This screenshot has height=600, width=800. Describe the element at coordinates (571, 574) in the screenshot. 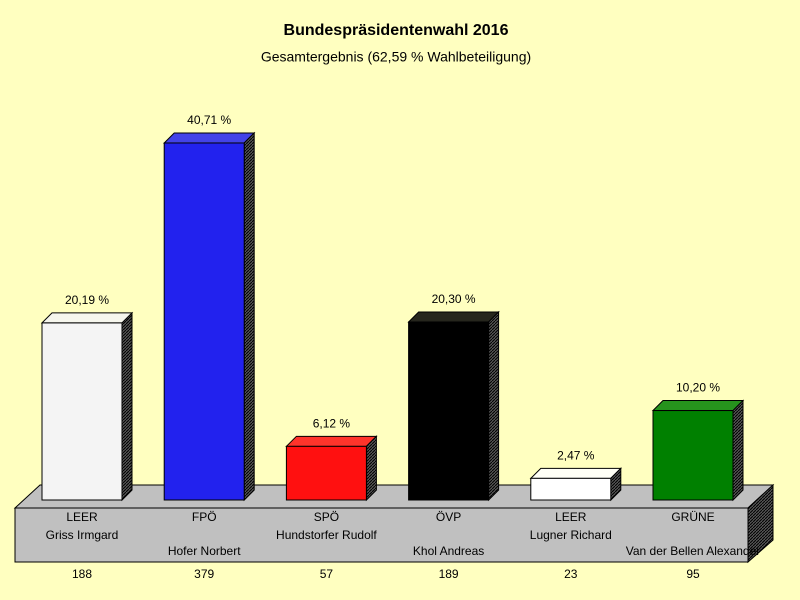

I see `count-label: 23` at that location.